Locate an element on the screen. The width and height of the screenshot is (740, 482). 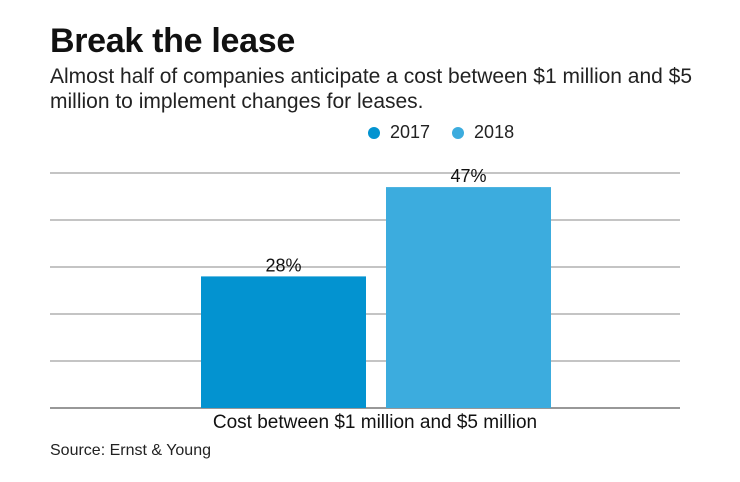
legend-item-2017: 2017 is located at coordinates (399, 132).